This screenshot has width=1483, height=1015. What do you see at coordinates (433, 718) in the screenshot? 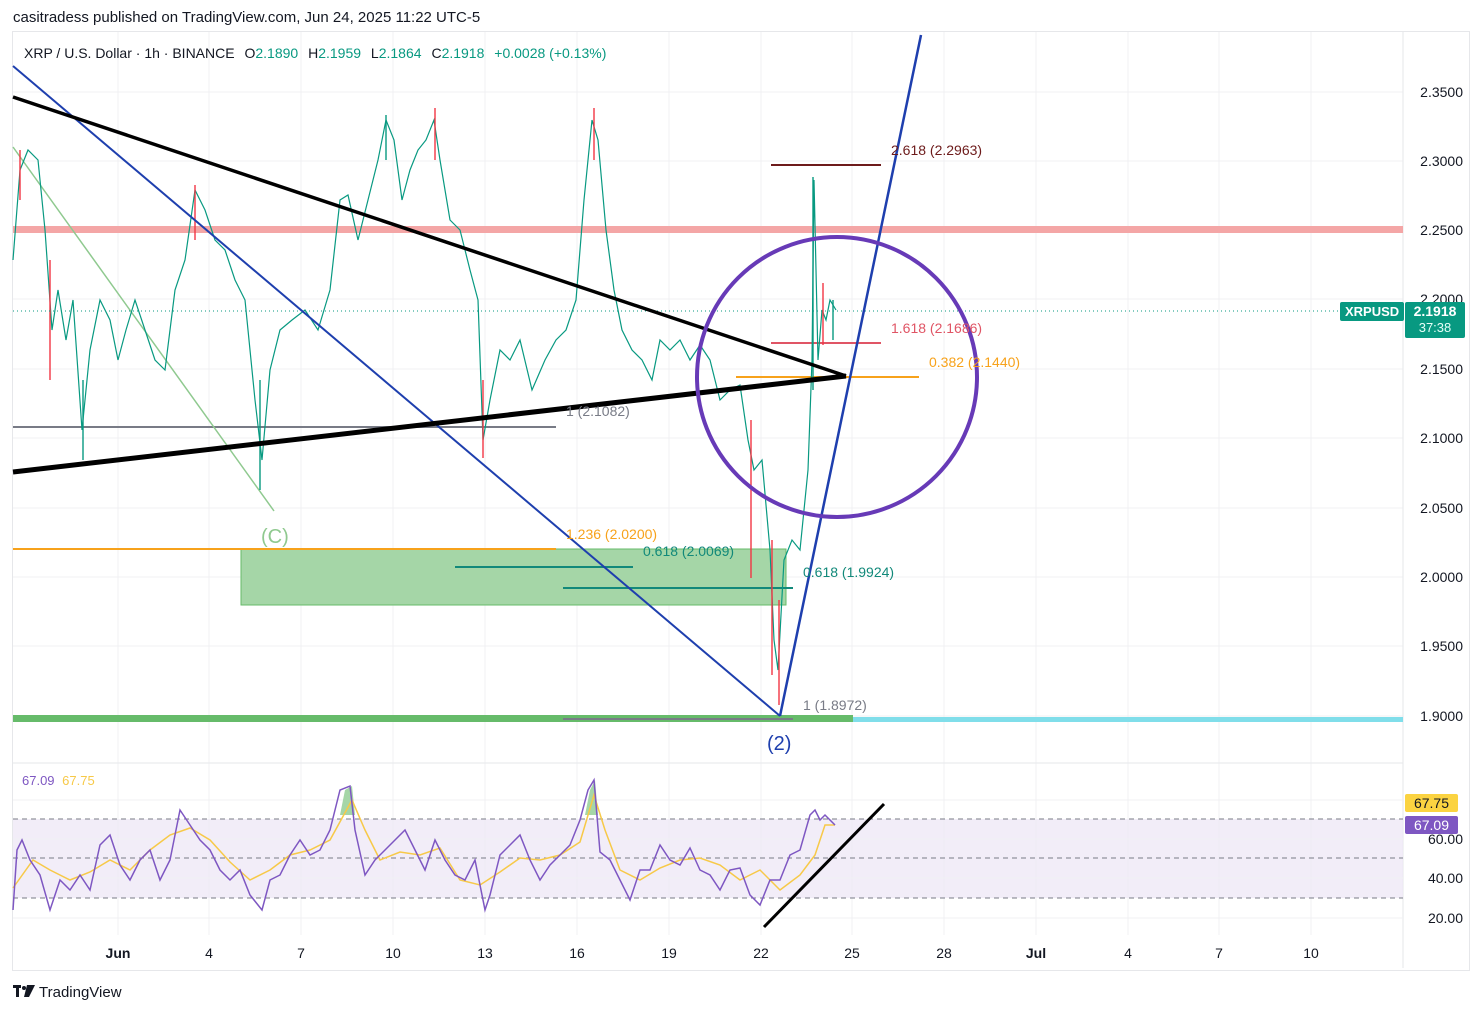
I see `support-line-green` at bounding box center [433, 718].